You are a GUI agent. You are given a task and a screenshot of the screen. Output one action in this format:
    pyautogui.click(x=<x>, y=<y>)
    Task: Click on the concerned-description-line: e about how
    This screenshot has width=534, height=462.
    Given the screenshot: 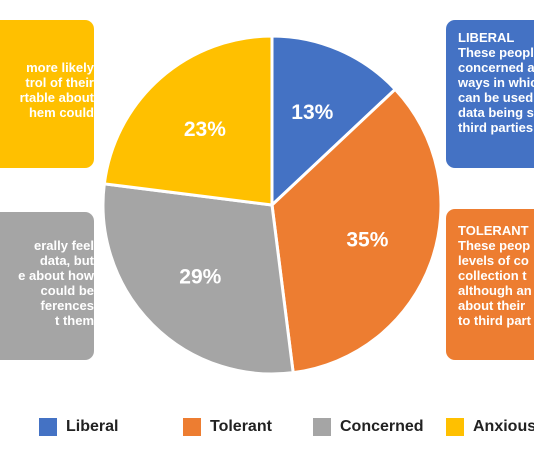 What is the action you would take?
    pyautogui.click(x=56, y=275)
    